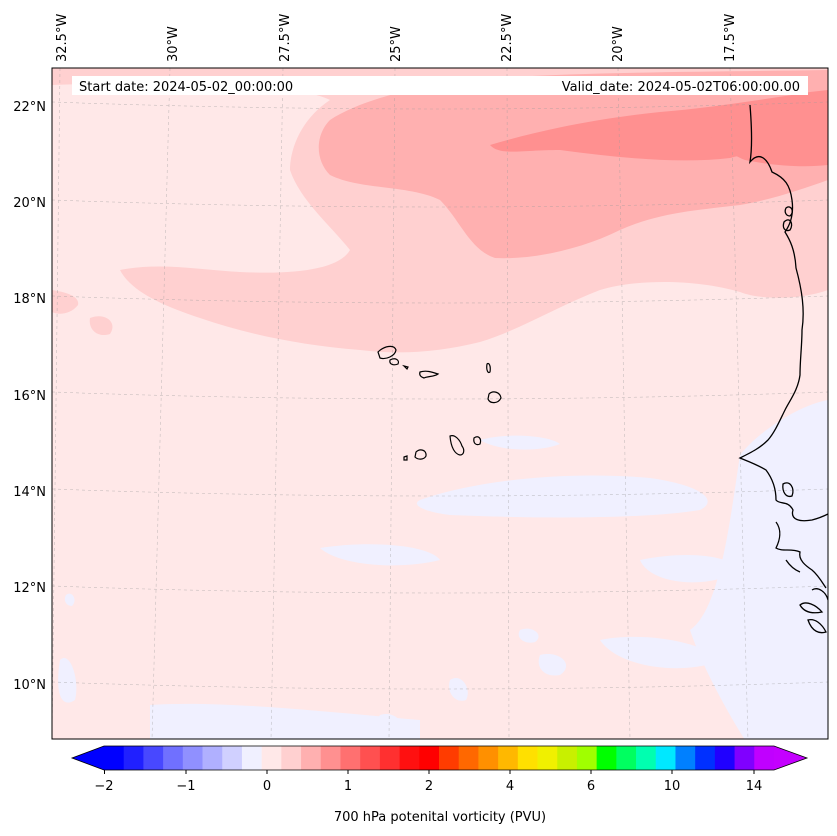  Describe the element at coordinates (101, 326) in the screenshot. I see `pv-band-low-spot` at that location.